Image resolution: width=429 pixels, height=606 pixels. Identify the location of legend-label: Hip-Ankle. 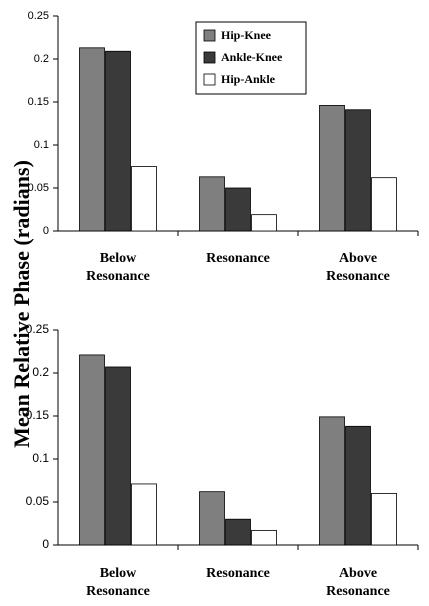
(248, 79).